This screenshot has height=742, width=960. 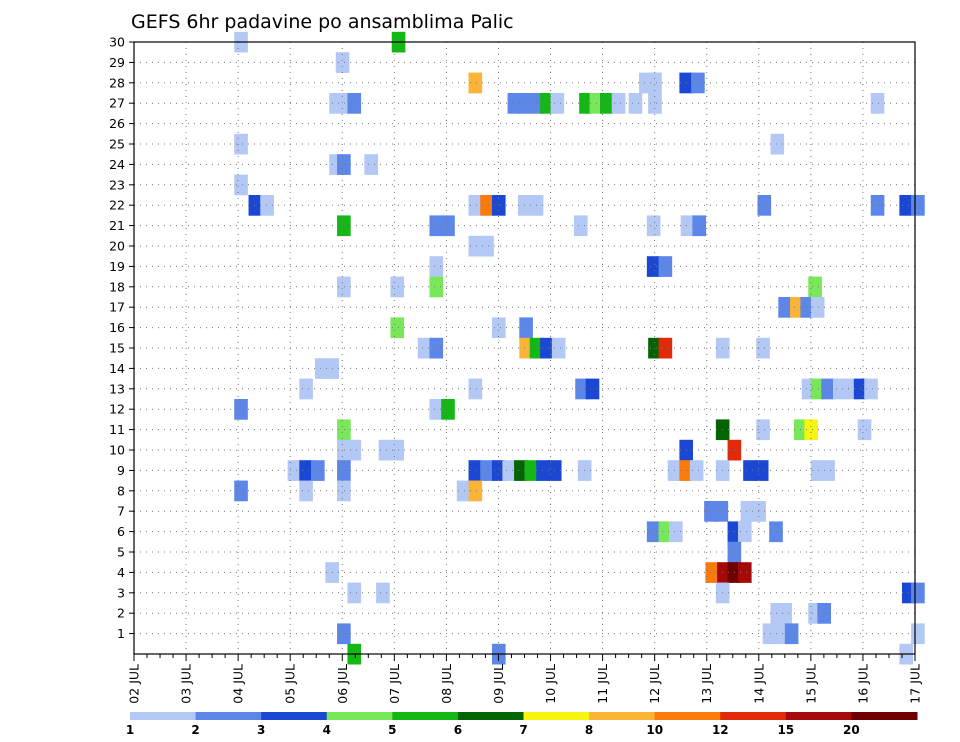 What do you see at coordinates (117, 123) in the screenshot?
I see `y-tick-label: 26` at bounding box center [117, 123].